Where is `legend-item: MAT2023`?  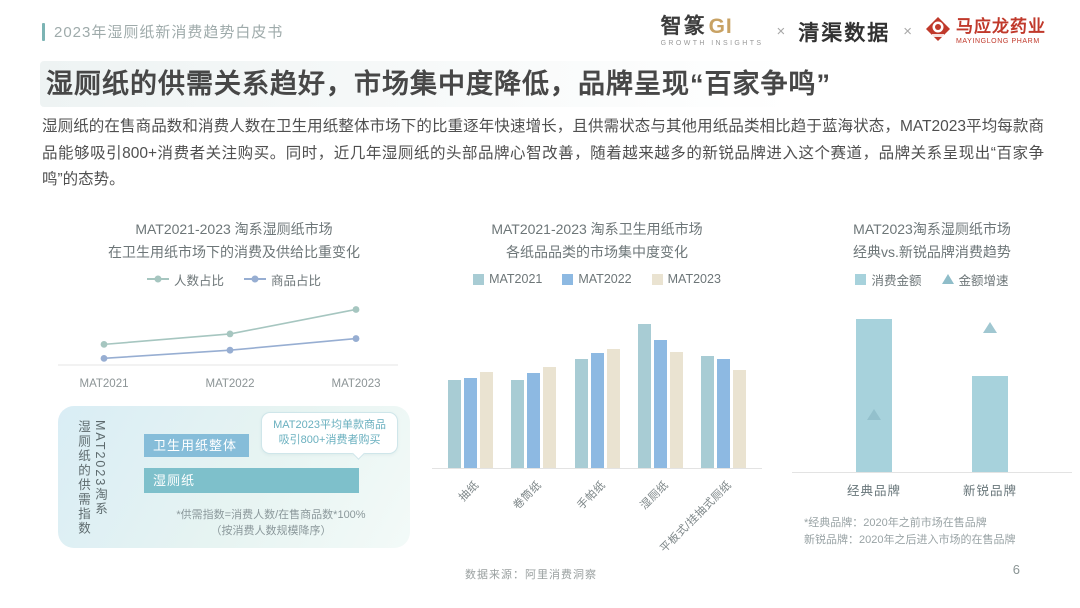
legend-item: MAT2023 is located at coordinates (686, 279).